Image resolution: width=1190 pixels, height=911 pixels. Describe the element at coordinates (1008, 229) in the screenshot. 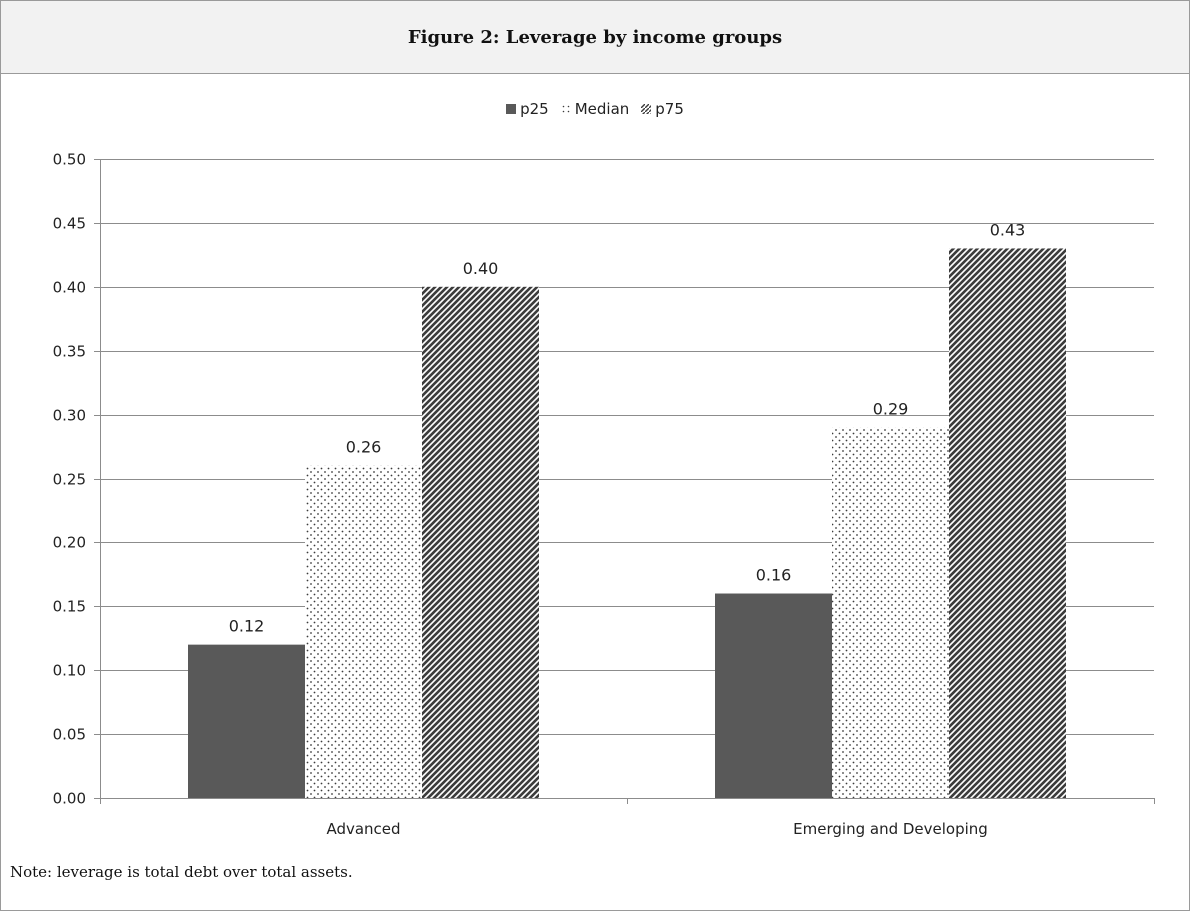

I see `data-label: 0.43` at that location.